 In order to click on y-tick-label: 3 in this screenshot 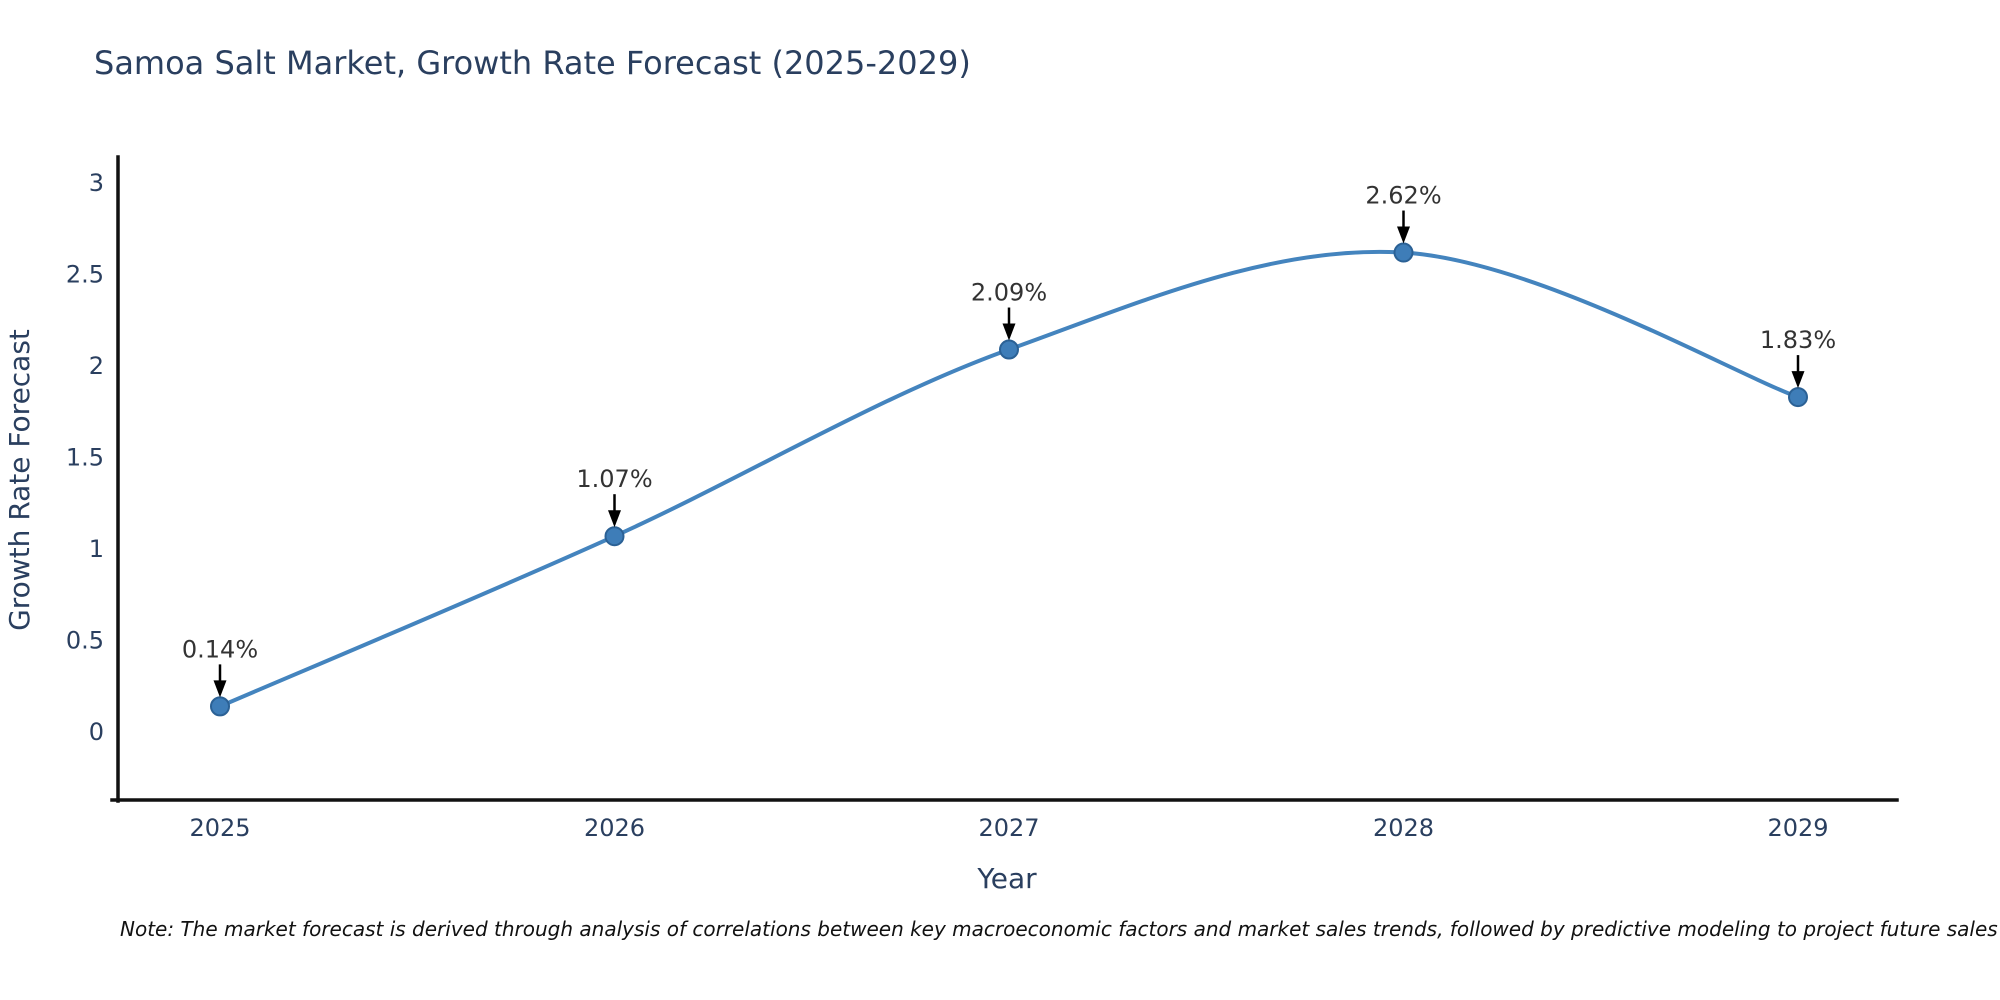, I will do `click(96, 183)`.